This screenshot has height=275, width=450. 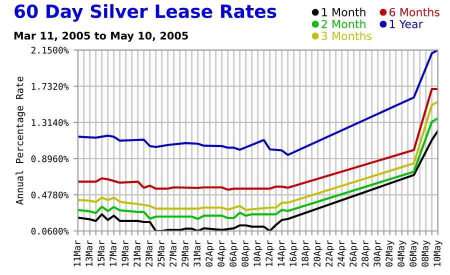 I want to click on y-tick-label: 0.4780%, so click(x=50, y=195).